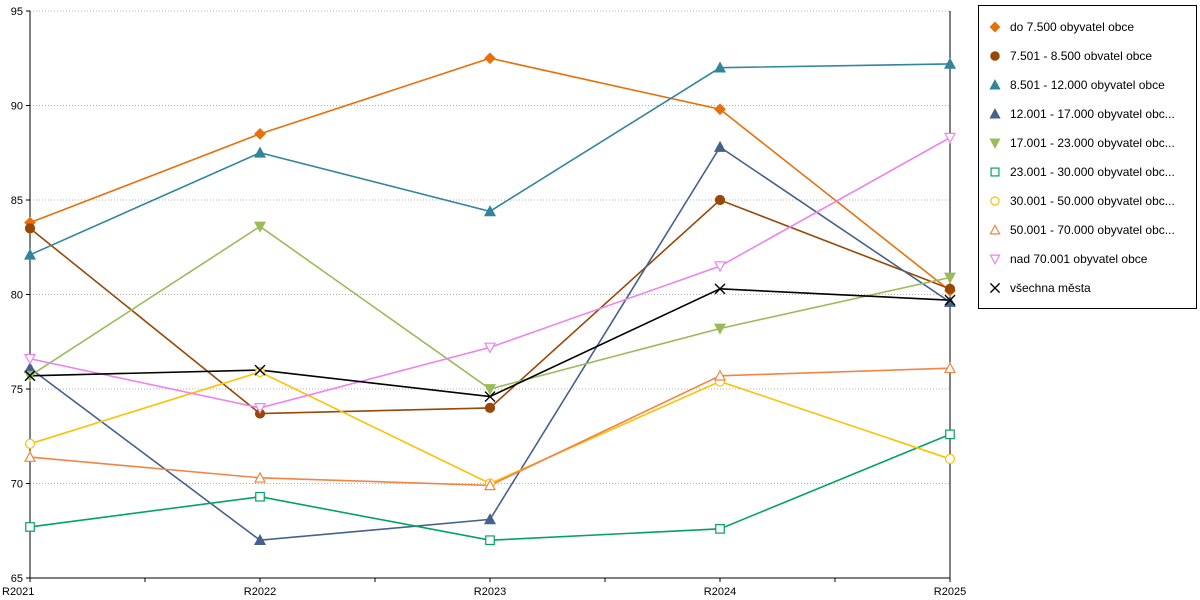 Image resolution: width=1200 pixels, height=600 pixels. I want to click on x-axis-label: R2023, so click(490, 592).